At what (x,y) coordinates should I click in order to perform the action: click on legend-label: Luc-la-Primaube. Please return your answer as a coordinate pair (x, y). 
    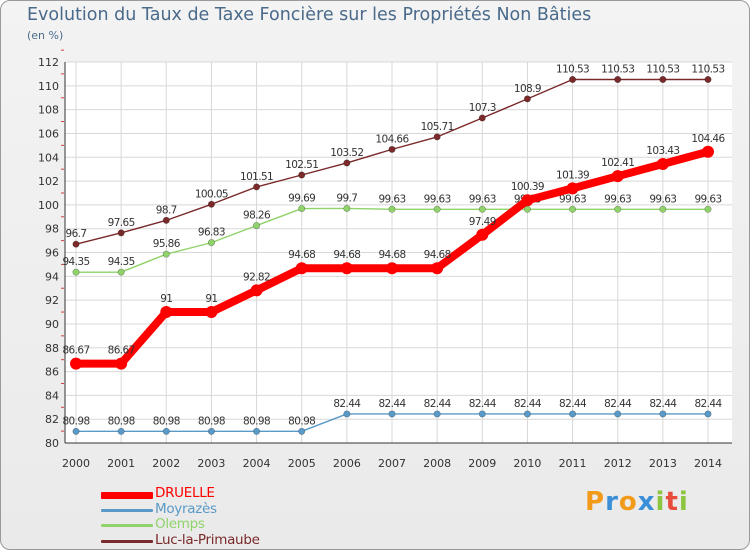
    Looking at the image, I should click on (207, 539).